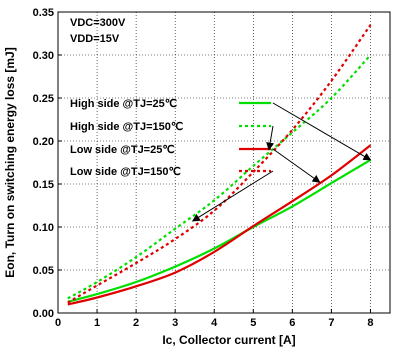 This screenshot has height=352, width=401. What do you see at coordinates (175, 323) in the screenshot?
I see `x-tick-label: 3` at bounding box center [175, 323].